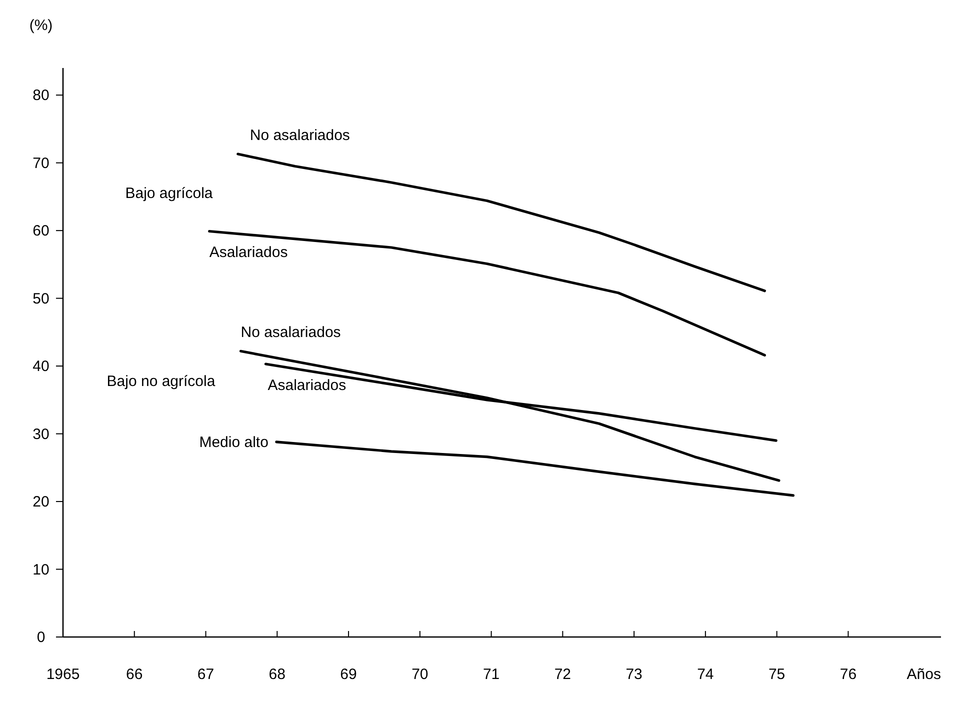 This screenshot has width=957, height=701. I want to click on y-tick-label: 60, so click(41, 231).